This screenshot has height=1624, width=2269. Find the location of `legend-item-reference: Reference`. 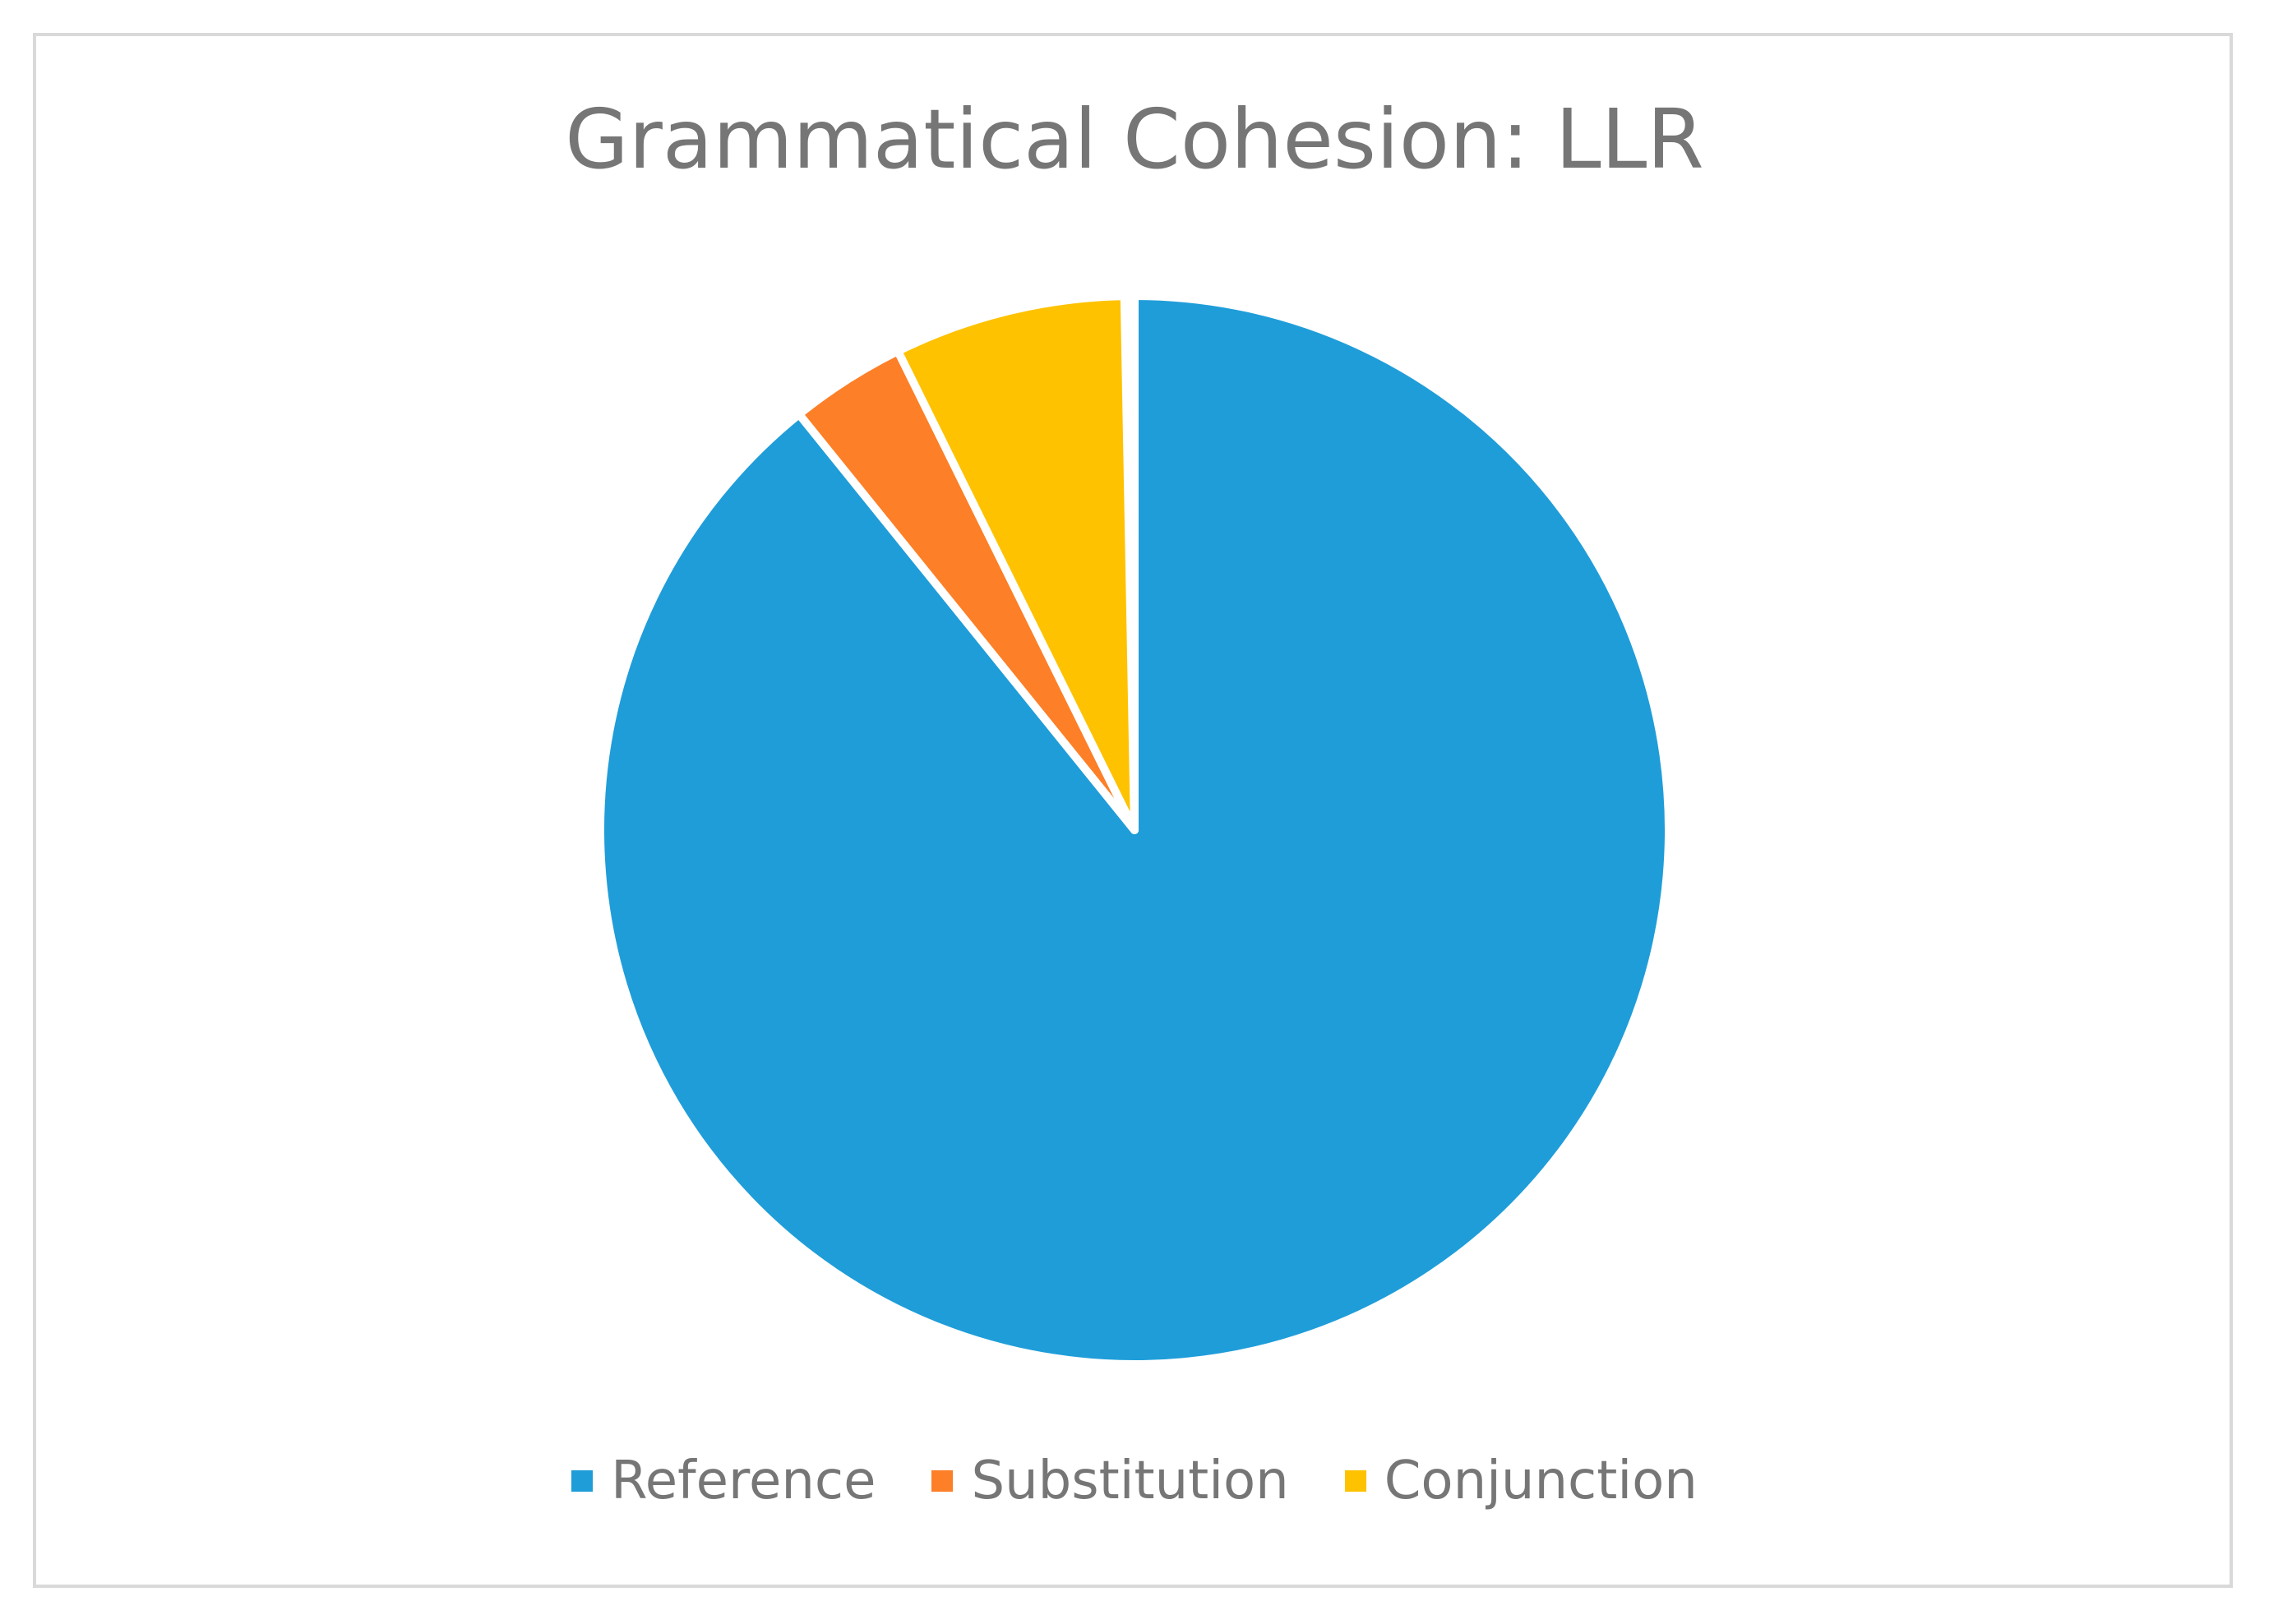

legend-item-reference: Reference is located at coordinates (723, 1481).